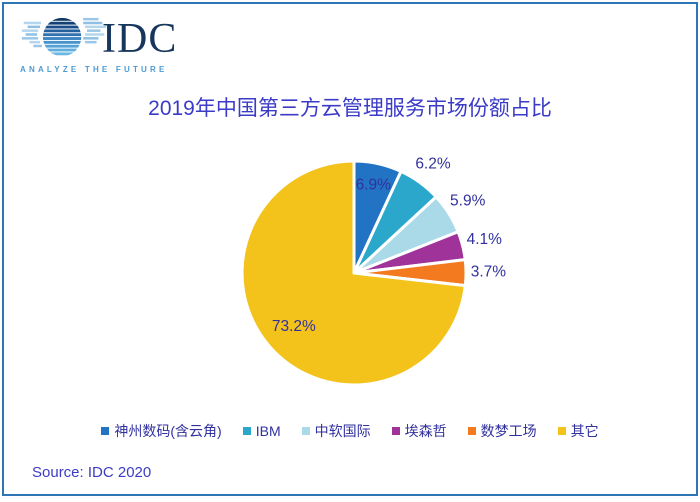  Describe the element at coordinates (268, 431) in the screenshot. I see `legend-label: IBM` at that location.